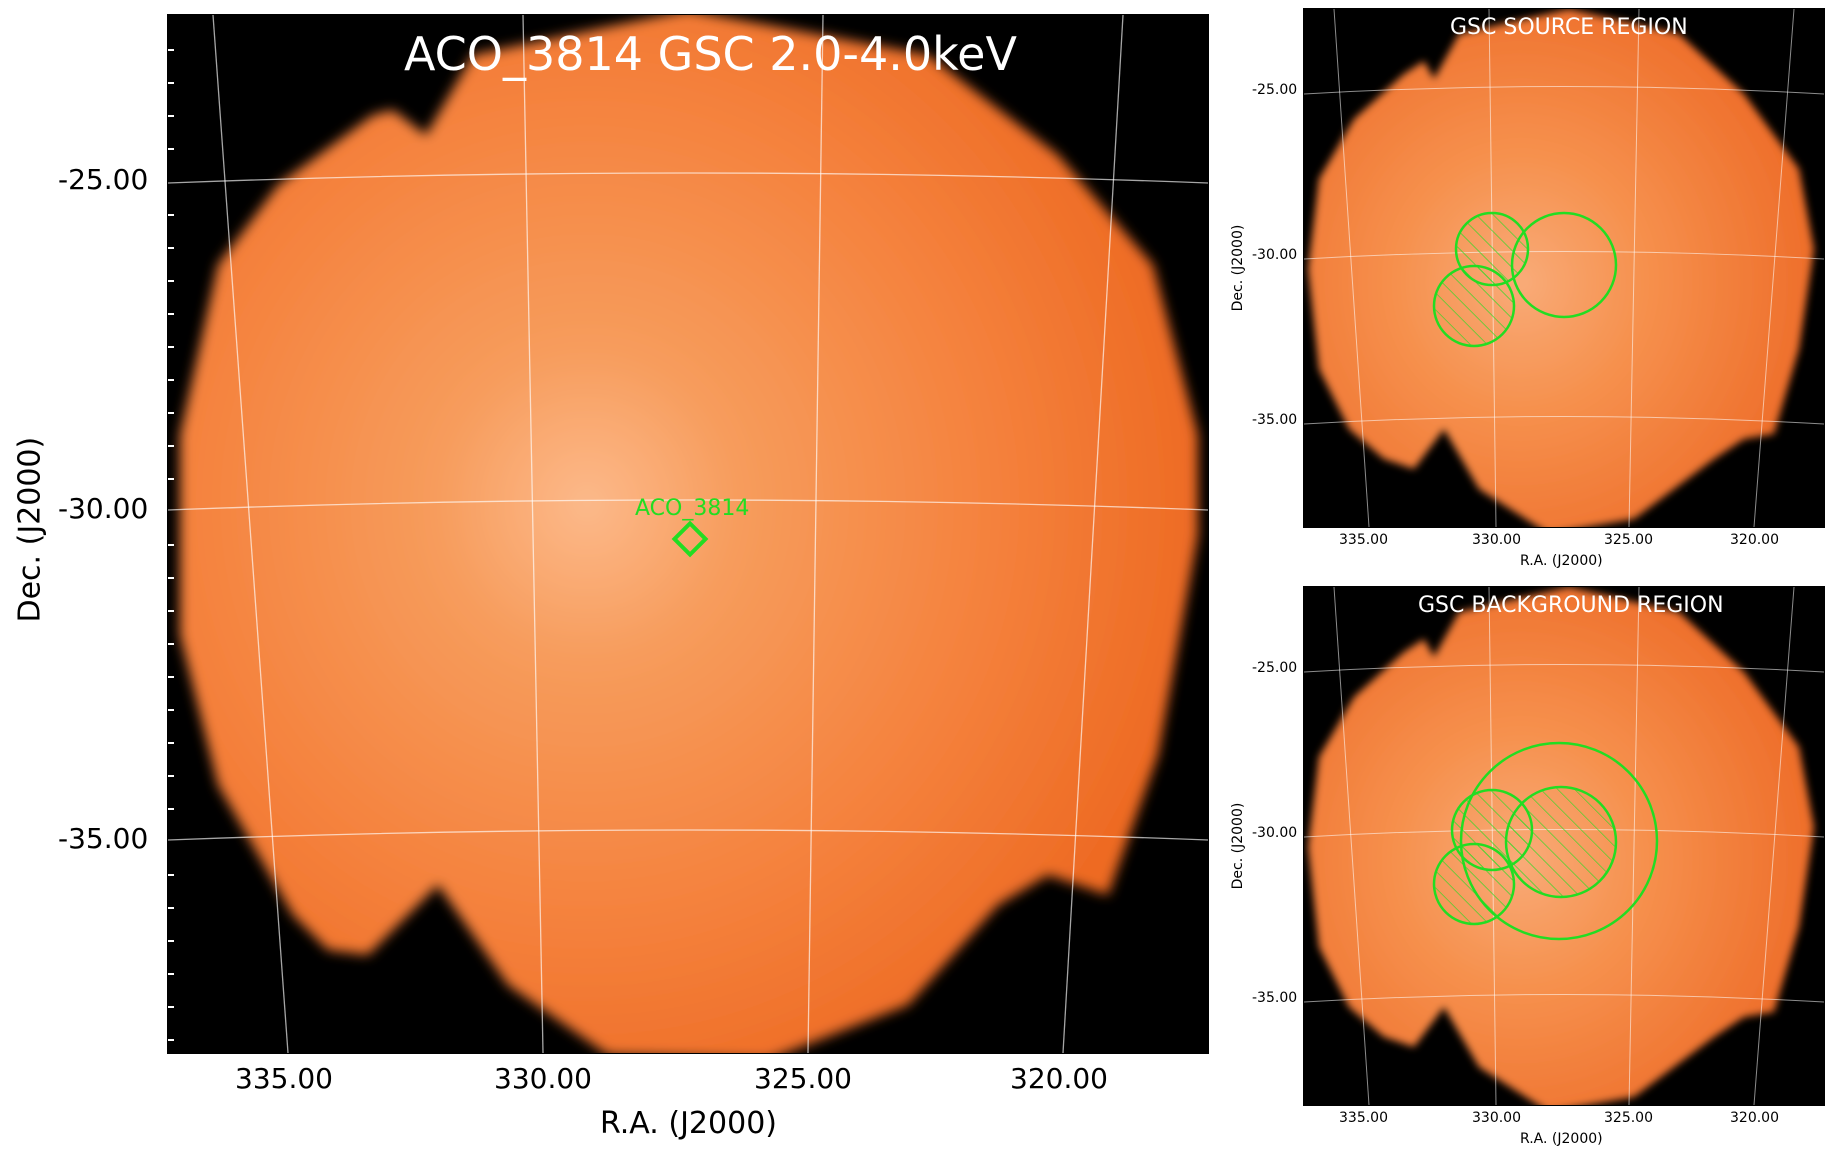 This screenshot has width=1832, height=1156. What do you see at coordinates (1561, 561) in the screenshot?
I see `source-xlabel: R.A. (J2000)` at bounding box center [1561, 561].